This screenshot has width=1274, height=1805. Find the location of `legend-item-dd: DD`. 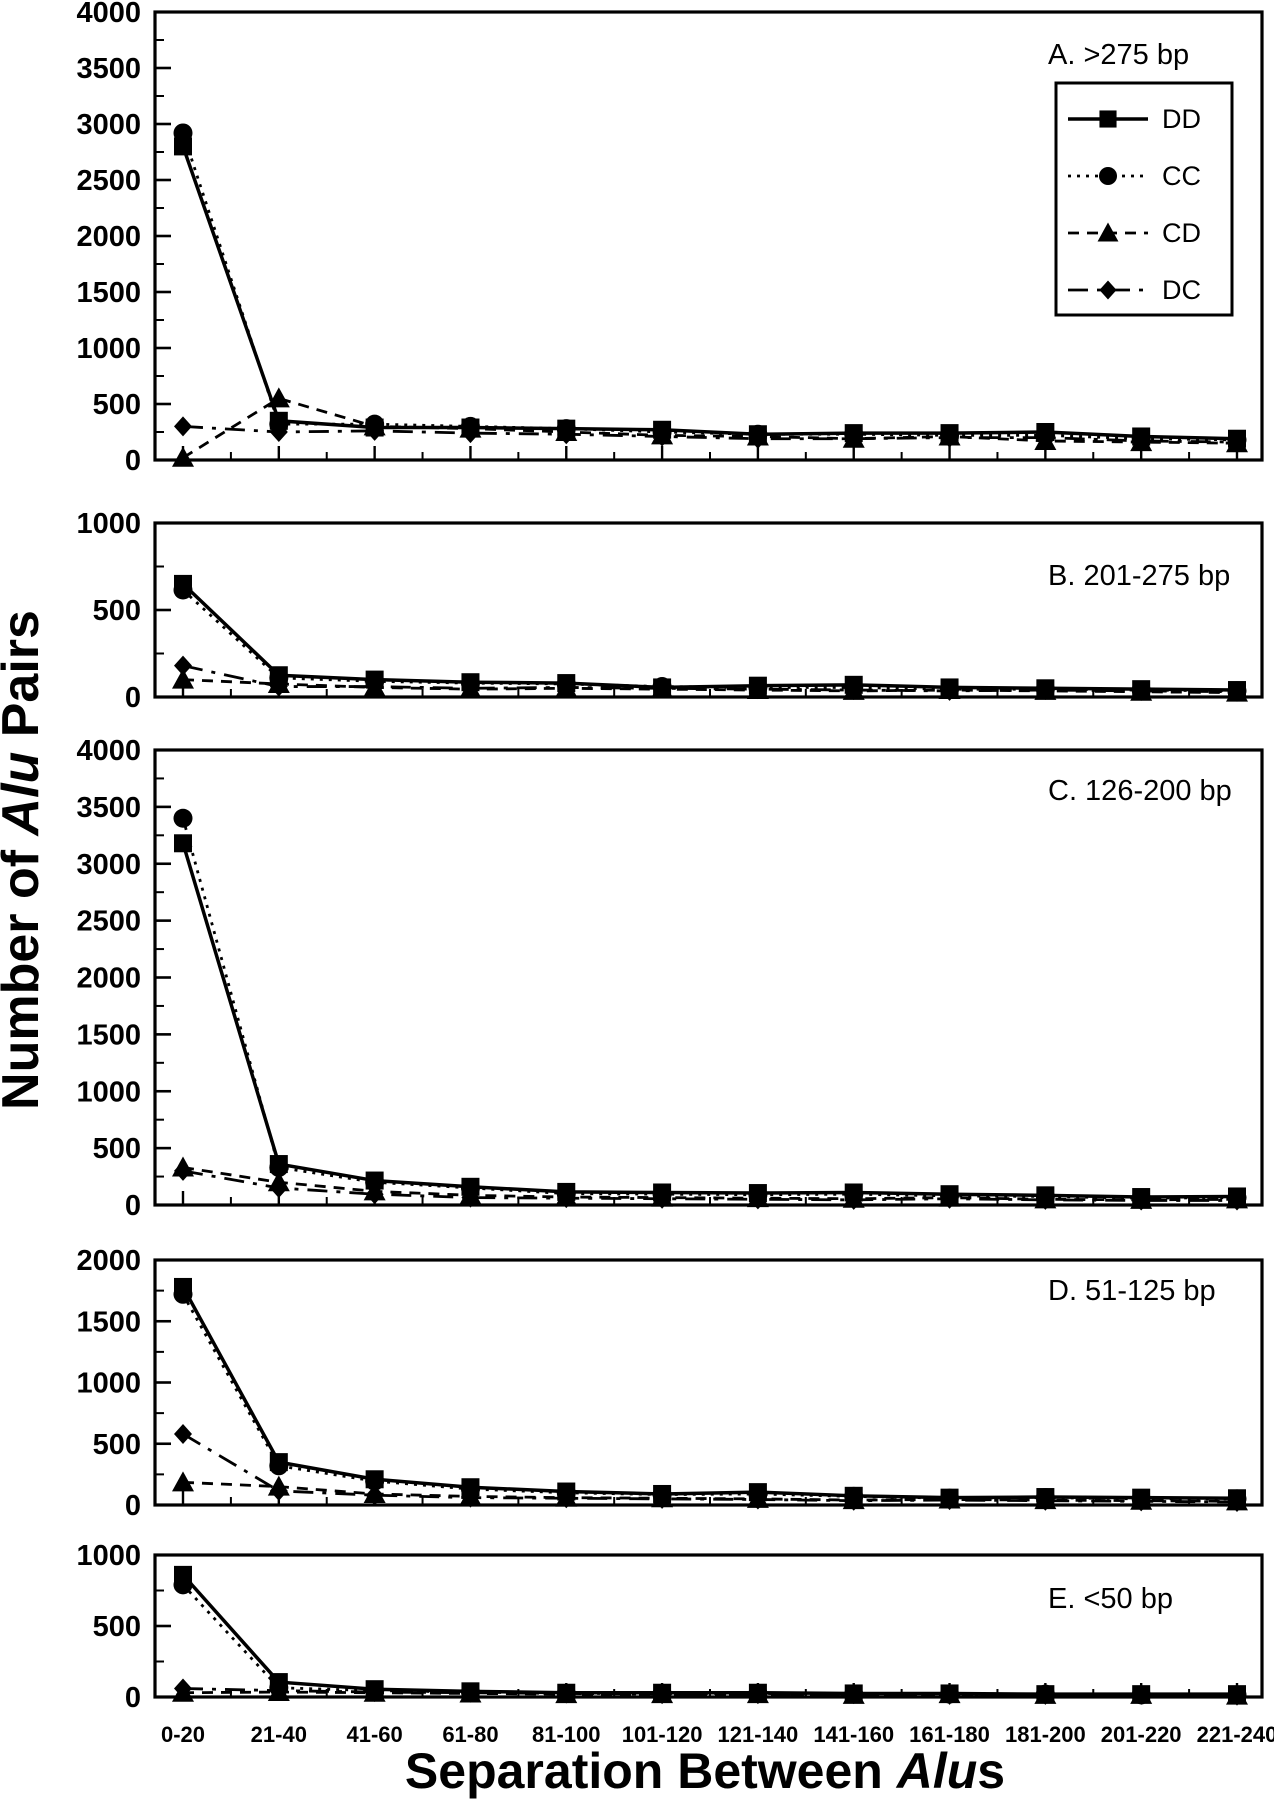

legend-item-dd: DD is located at coordinates (1134, 119).